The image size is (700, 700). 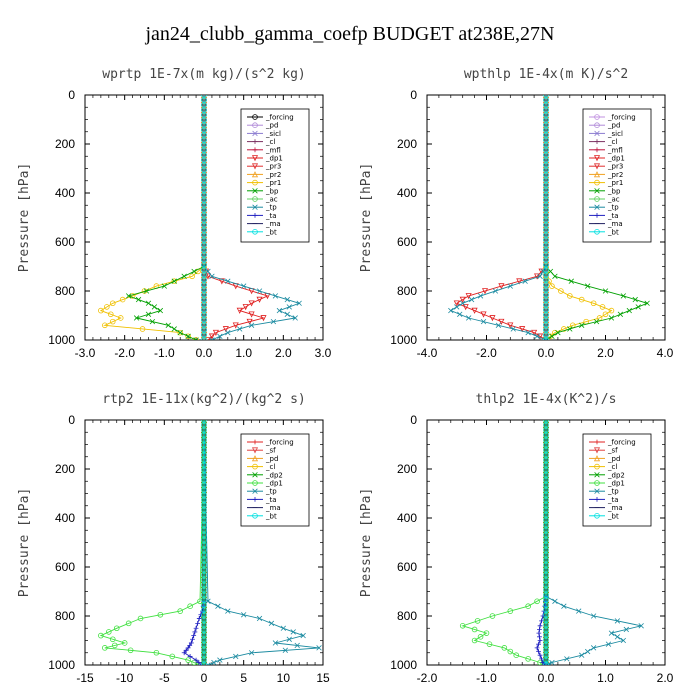 What do you see at coordinates (262, 459) in the screenshot?
I see `legend-item: _pd` at bounding box center [262, 459].